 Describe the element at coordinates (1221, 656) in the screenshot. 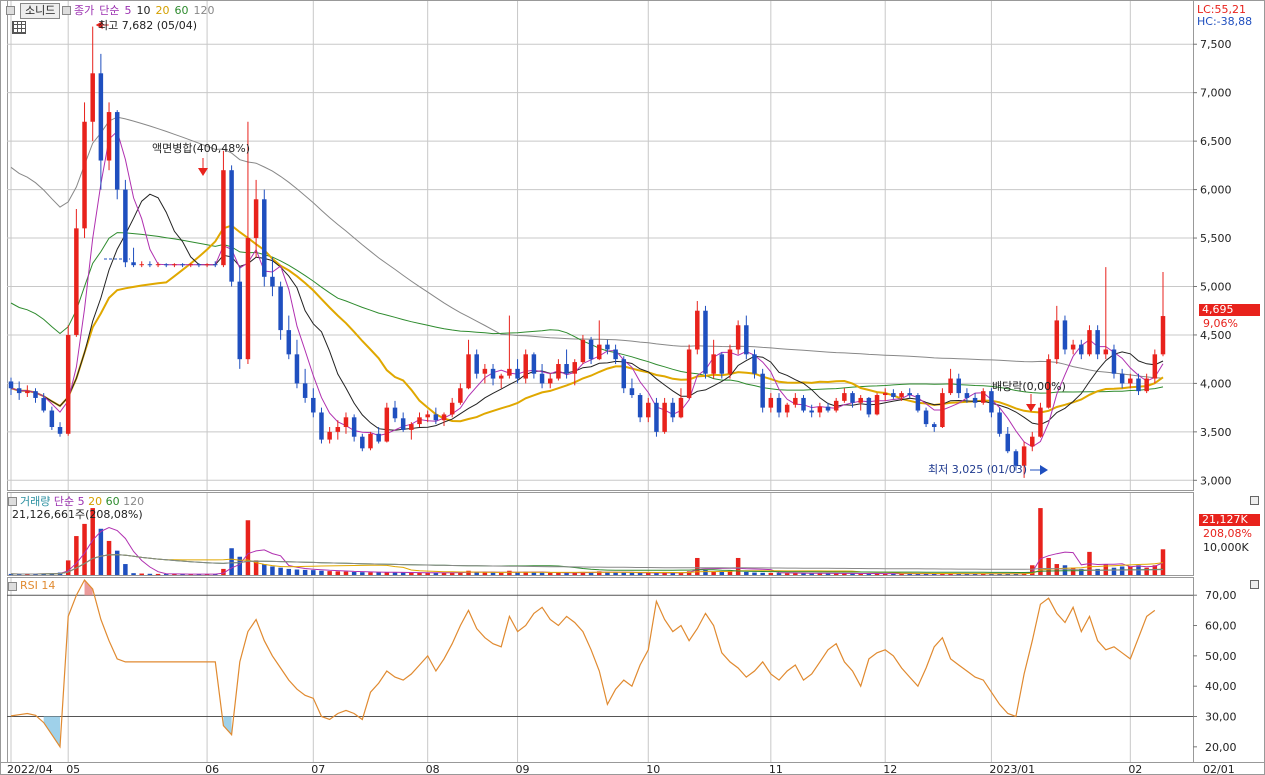

I see `rsi-tick-label: 50,00` at that location.